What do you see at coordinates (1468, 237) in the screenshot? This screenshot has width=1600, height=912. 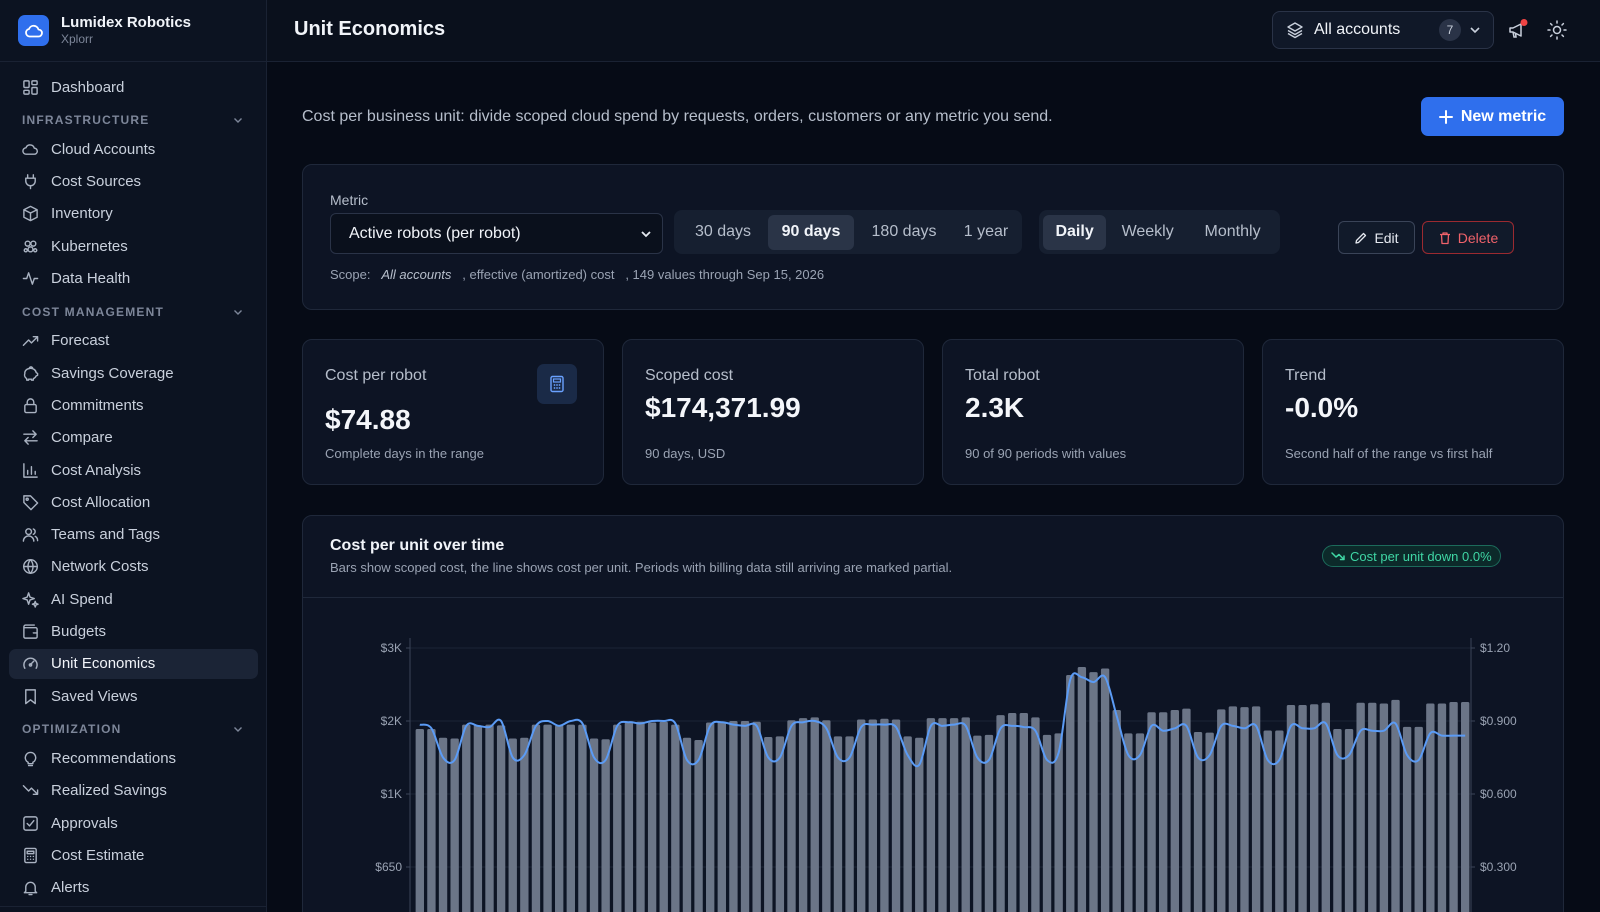 I see `delete-button: Delete` at bounding box center [1468, 237].